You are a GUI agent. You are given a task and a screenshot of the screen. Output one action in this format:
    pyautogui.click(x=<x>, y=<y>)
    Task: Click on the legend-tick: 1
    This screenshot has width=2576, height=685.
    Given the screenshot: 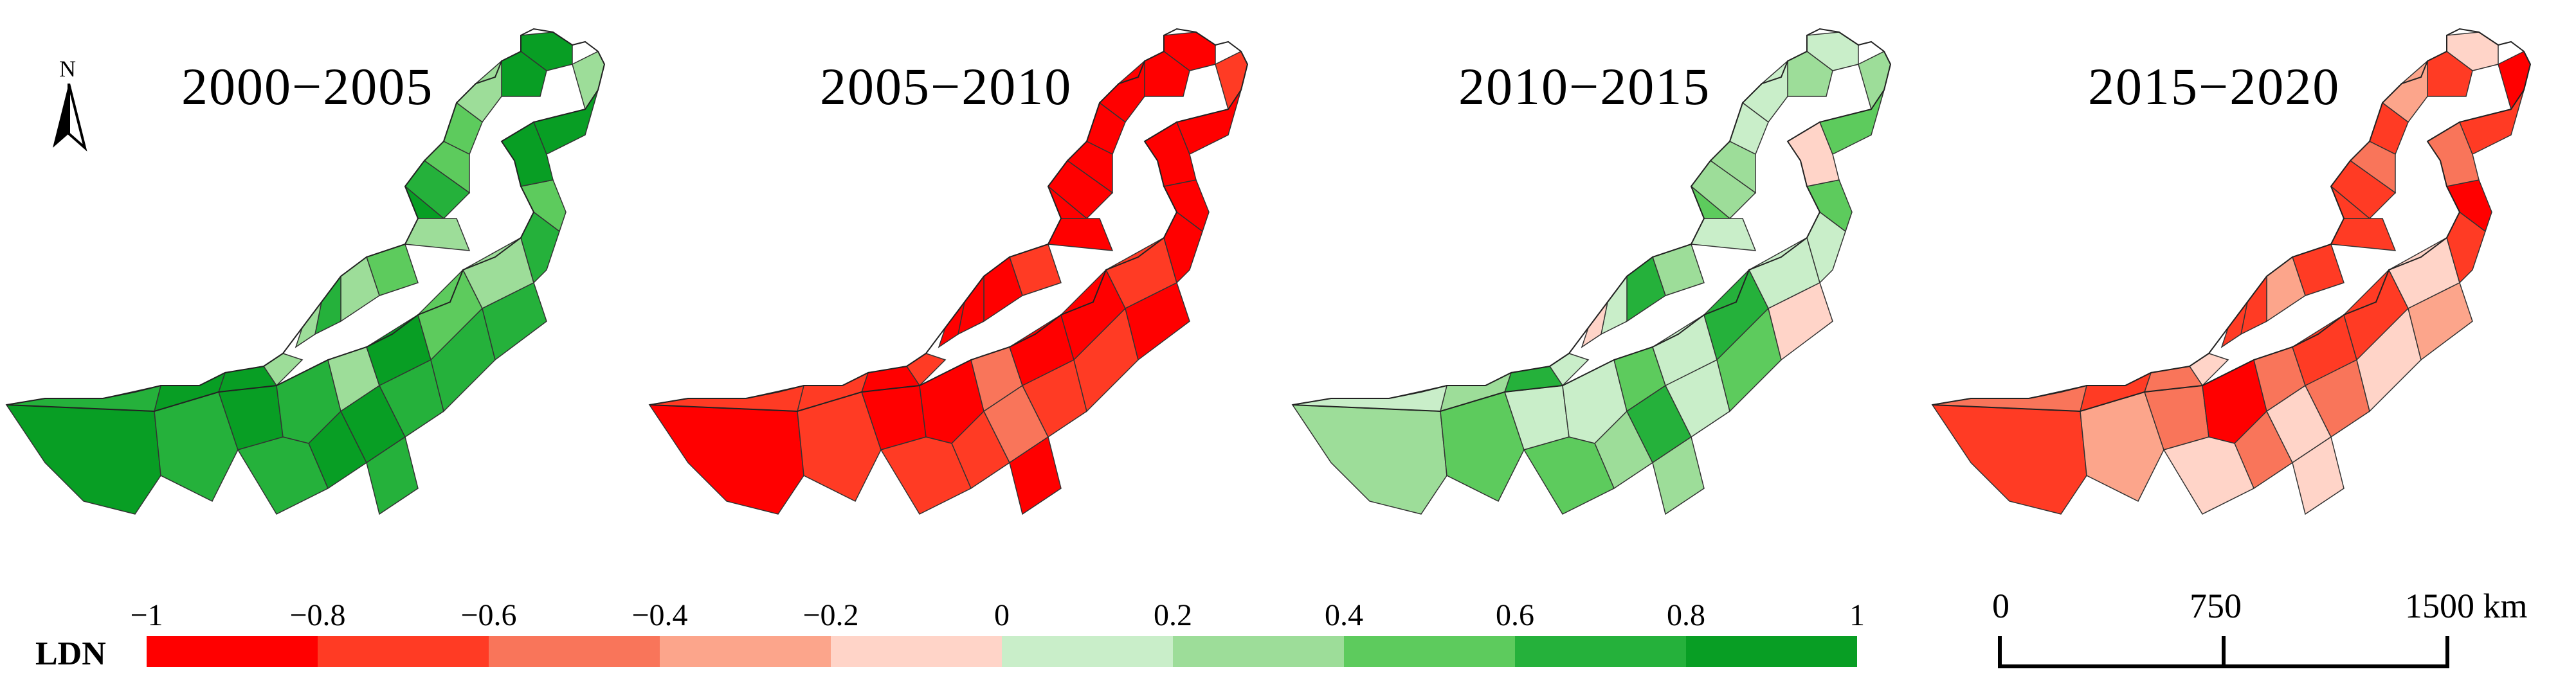 What is the action you would take?
    pyautogui.click(x=1857, y=615)
    